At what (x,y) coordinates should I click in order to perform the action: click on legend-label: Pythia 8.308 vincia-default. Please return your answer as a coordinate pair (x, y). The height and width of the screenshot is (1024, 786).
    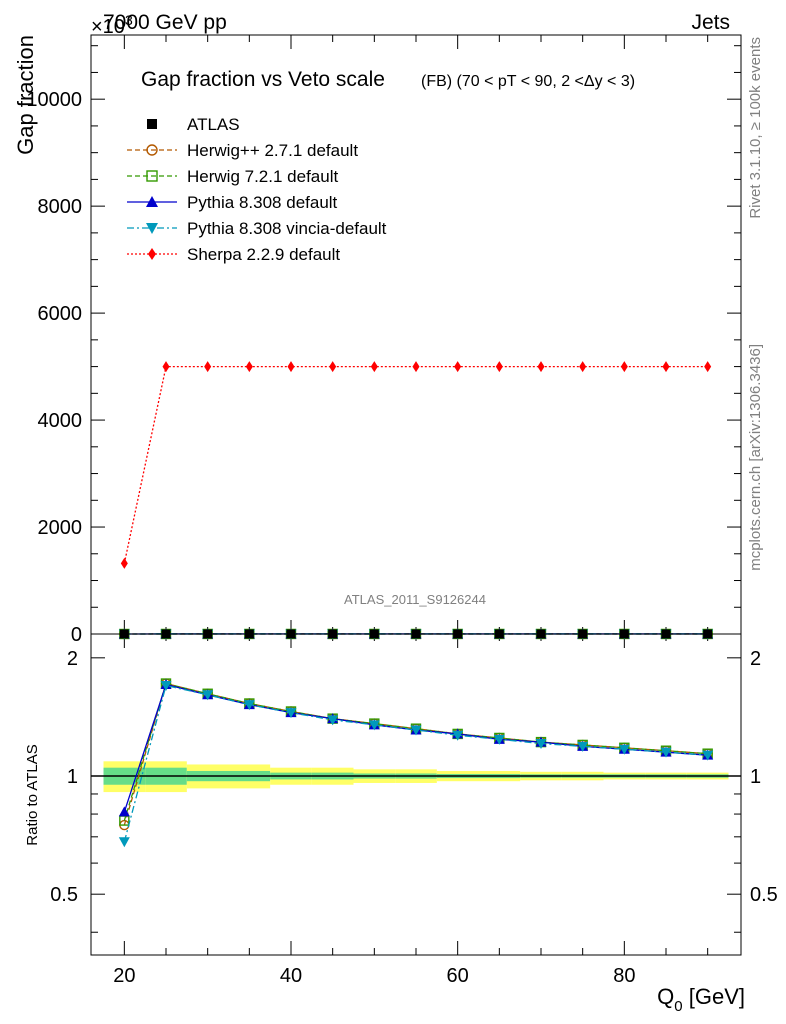
    Looking at the image, I should click on (287, 228).